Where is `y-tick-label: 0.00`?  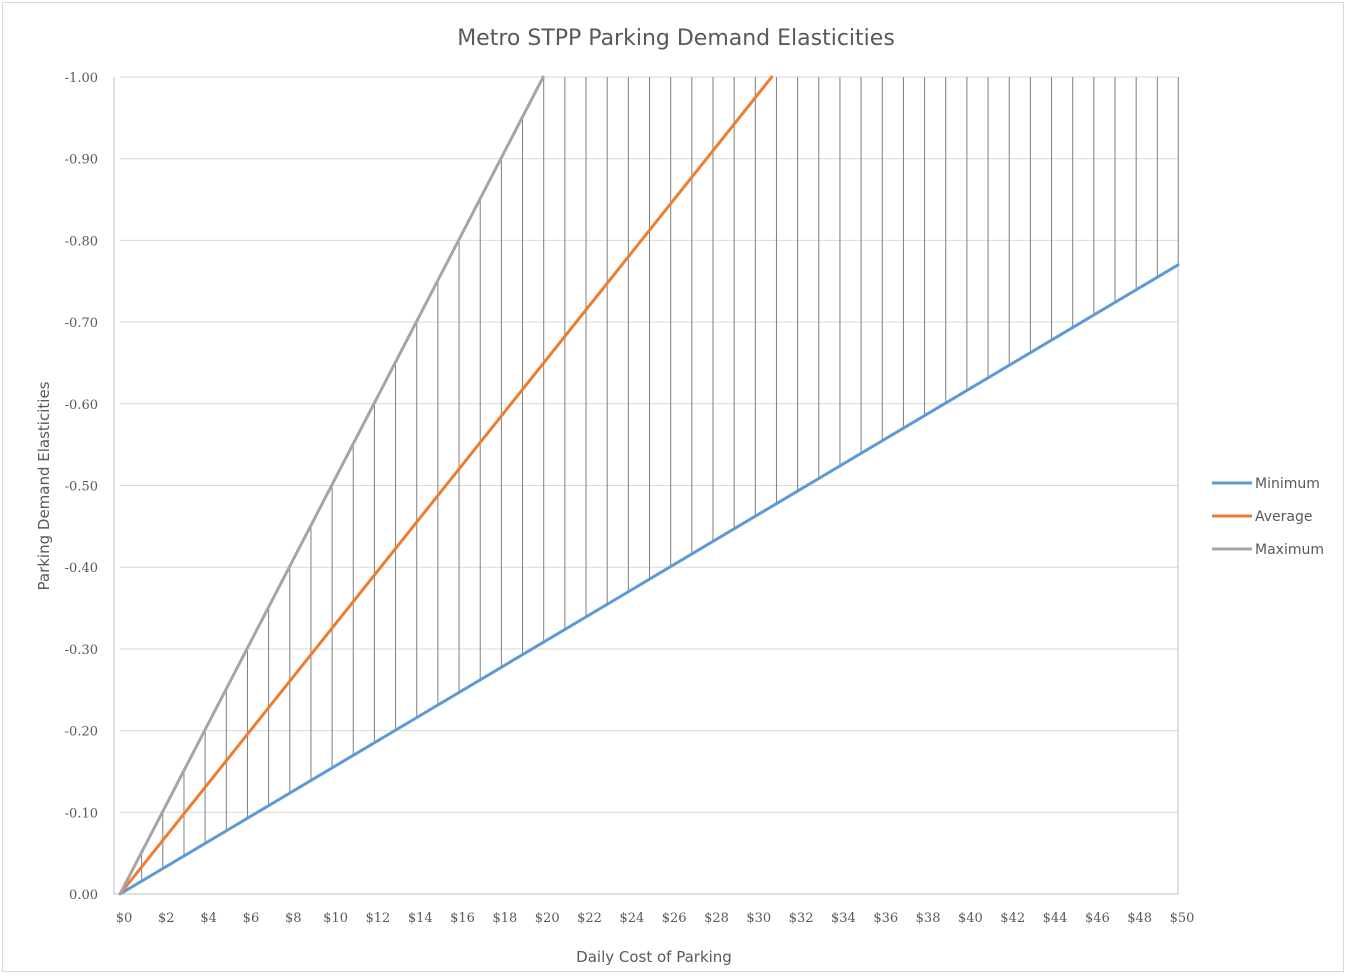
y-tick-label: 0.00 is located at coordinates (83, 895).